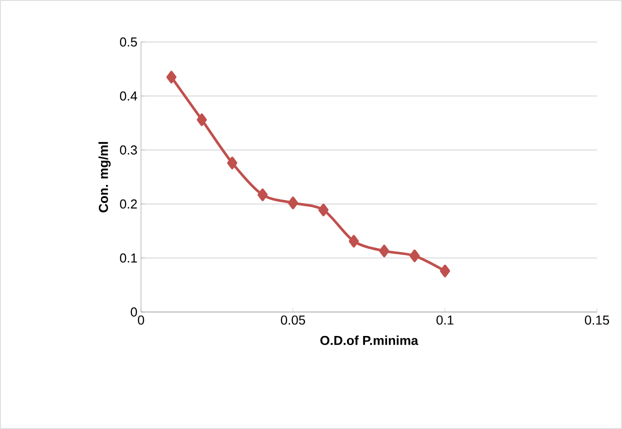 This screenshot has width=622, height=429. What do you see at coordinates (128, 204) in the screenshot?
I see `y-tick-label: 0.2` at bounding box center [128, 204].